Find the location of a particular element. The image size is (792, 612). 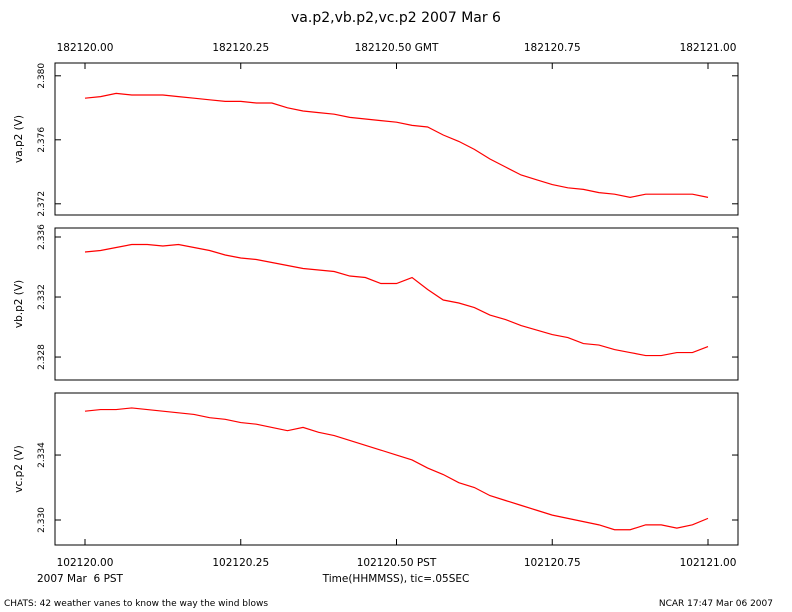

x-tick-label: 102120.00 is located at coordinates (85, 563).